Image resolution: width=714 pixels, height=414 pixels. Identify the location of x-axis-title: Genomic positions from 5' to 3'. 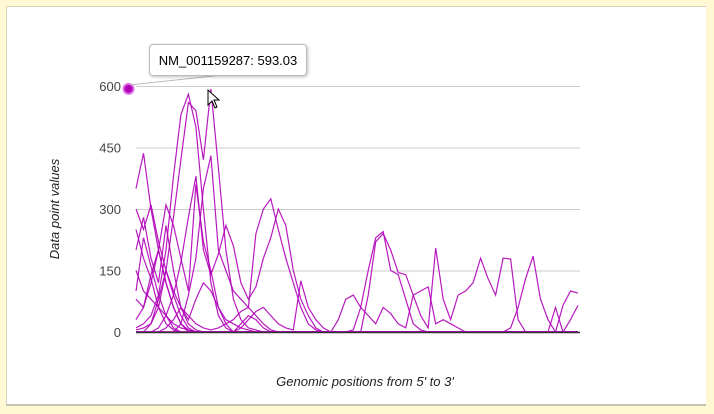
(365, 381).